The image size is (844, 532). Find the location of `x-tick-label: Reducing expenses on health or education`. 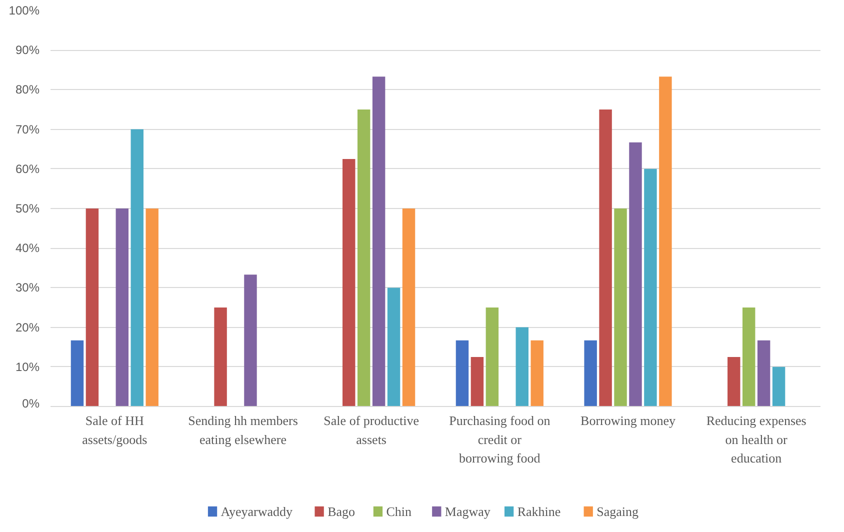

x-tick-label: Reducing expenses on health or education is located at coordinates (756, 439).